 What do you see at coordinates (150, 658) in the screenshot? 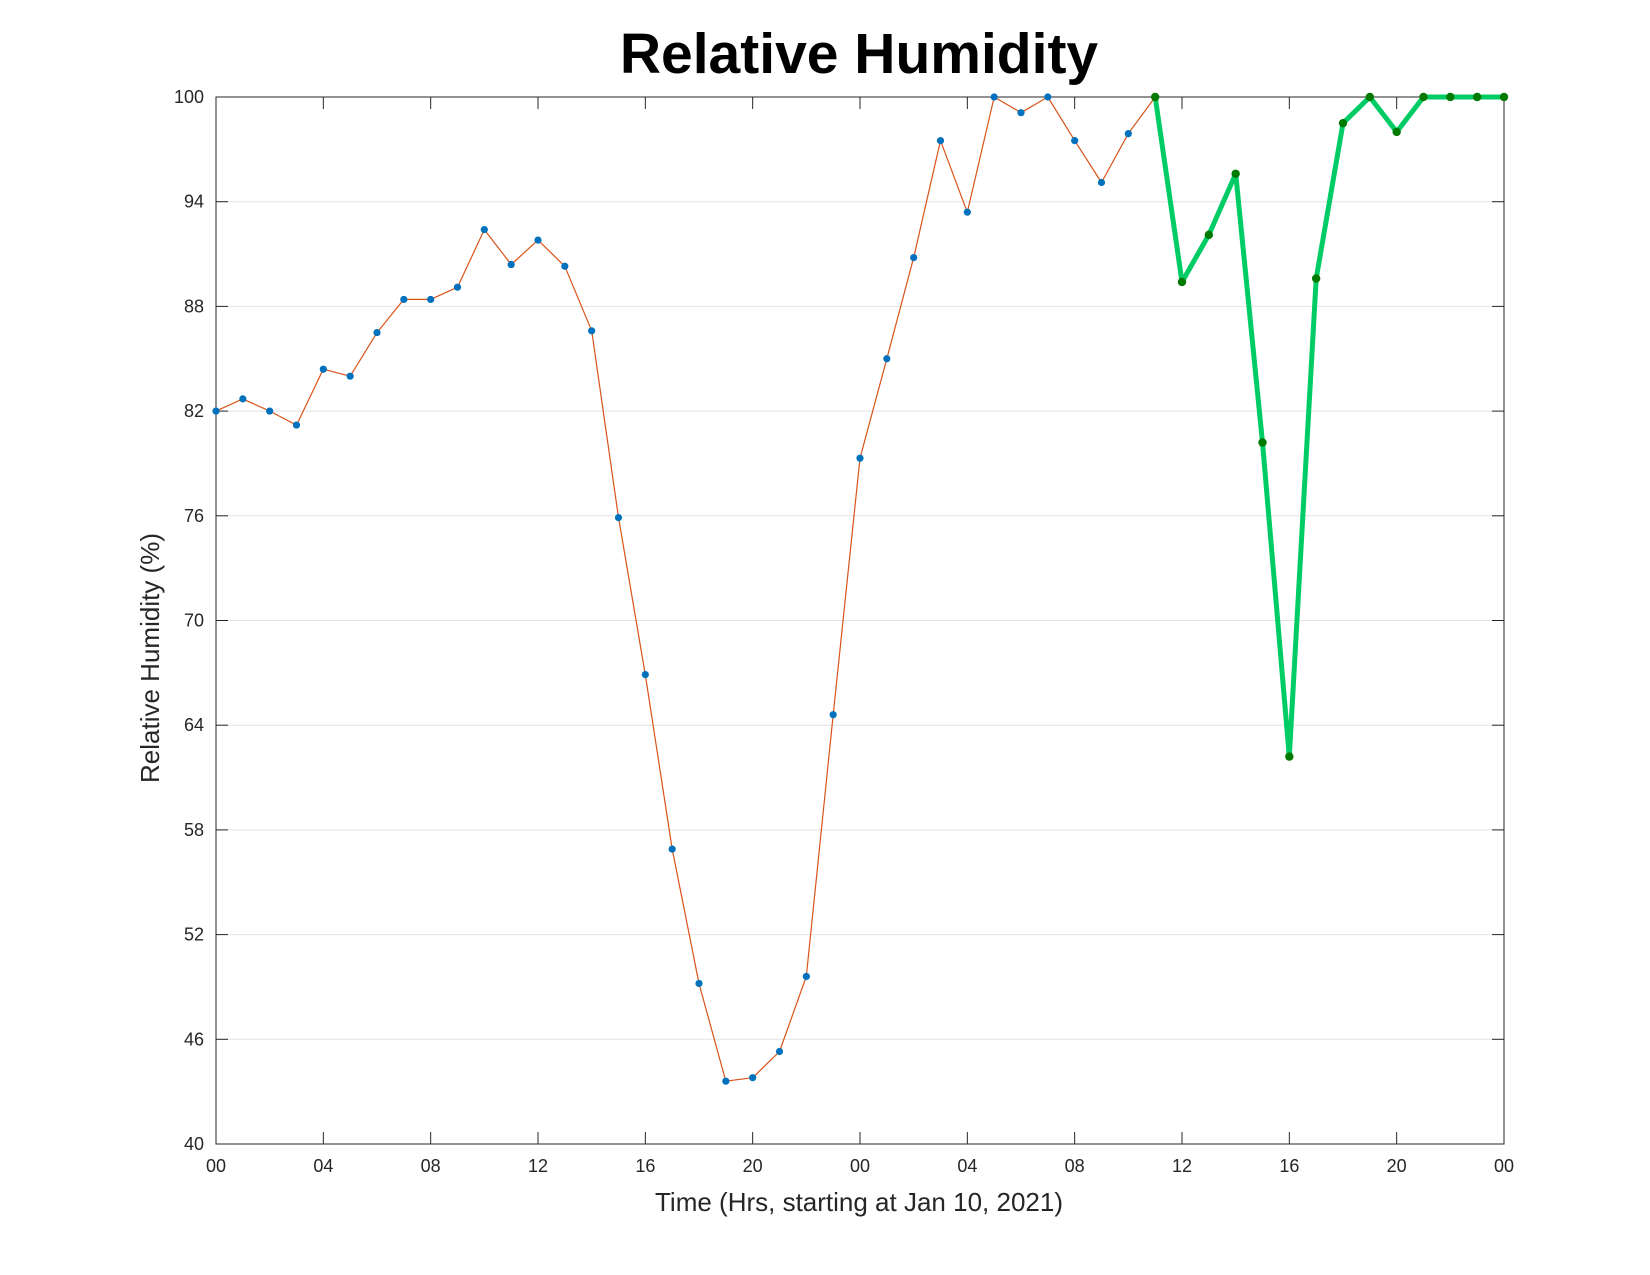
I see `y-axis-label: Relative Humidity (%)` at bounding box center [150, 658].